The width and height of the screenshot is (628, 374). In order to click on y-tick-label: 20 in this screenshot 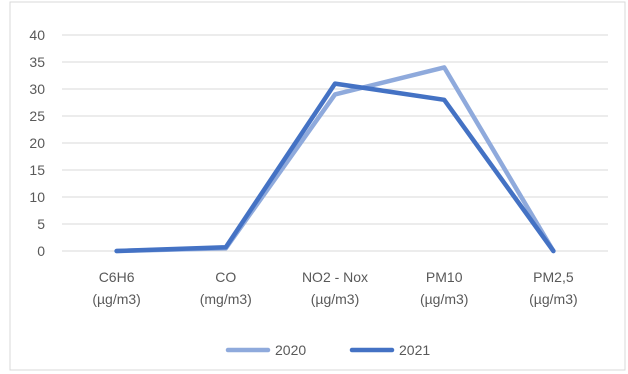, I will do `click(37, 143)`.